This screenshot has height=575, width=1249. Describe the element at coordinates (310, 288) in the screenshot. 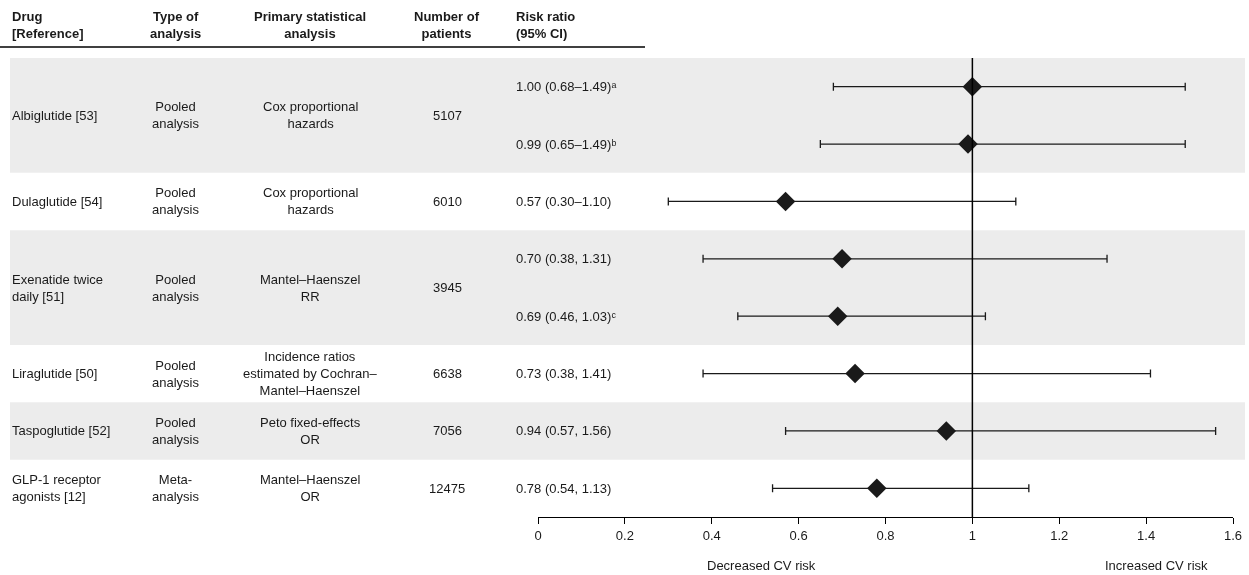

I see `text: Mantel–Haenszel RR` at that location.